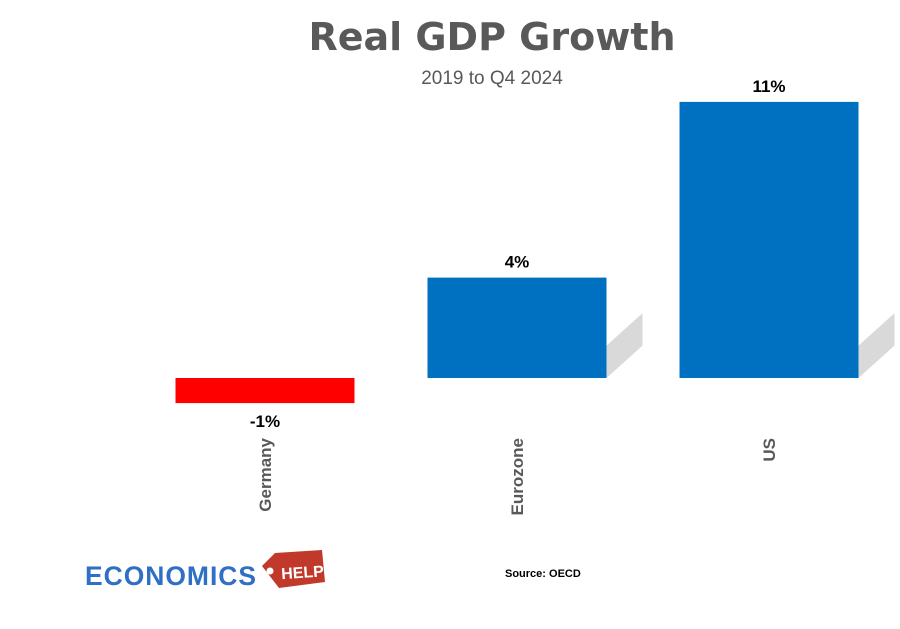 This screenshot has height=629, width=900. What do you see at coordinates (517, 327) in the screenshot?
I see `bar-eurozone` at bounding box center [517, 327].